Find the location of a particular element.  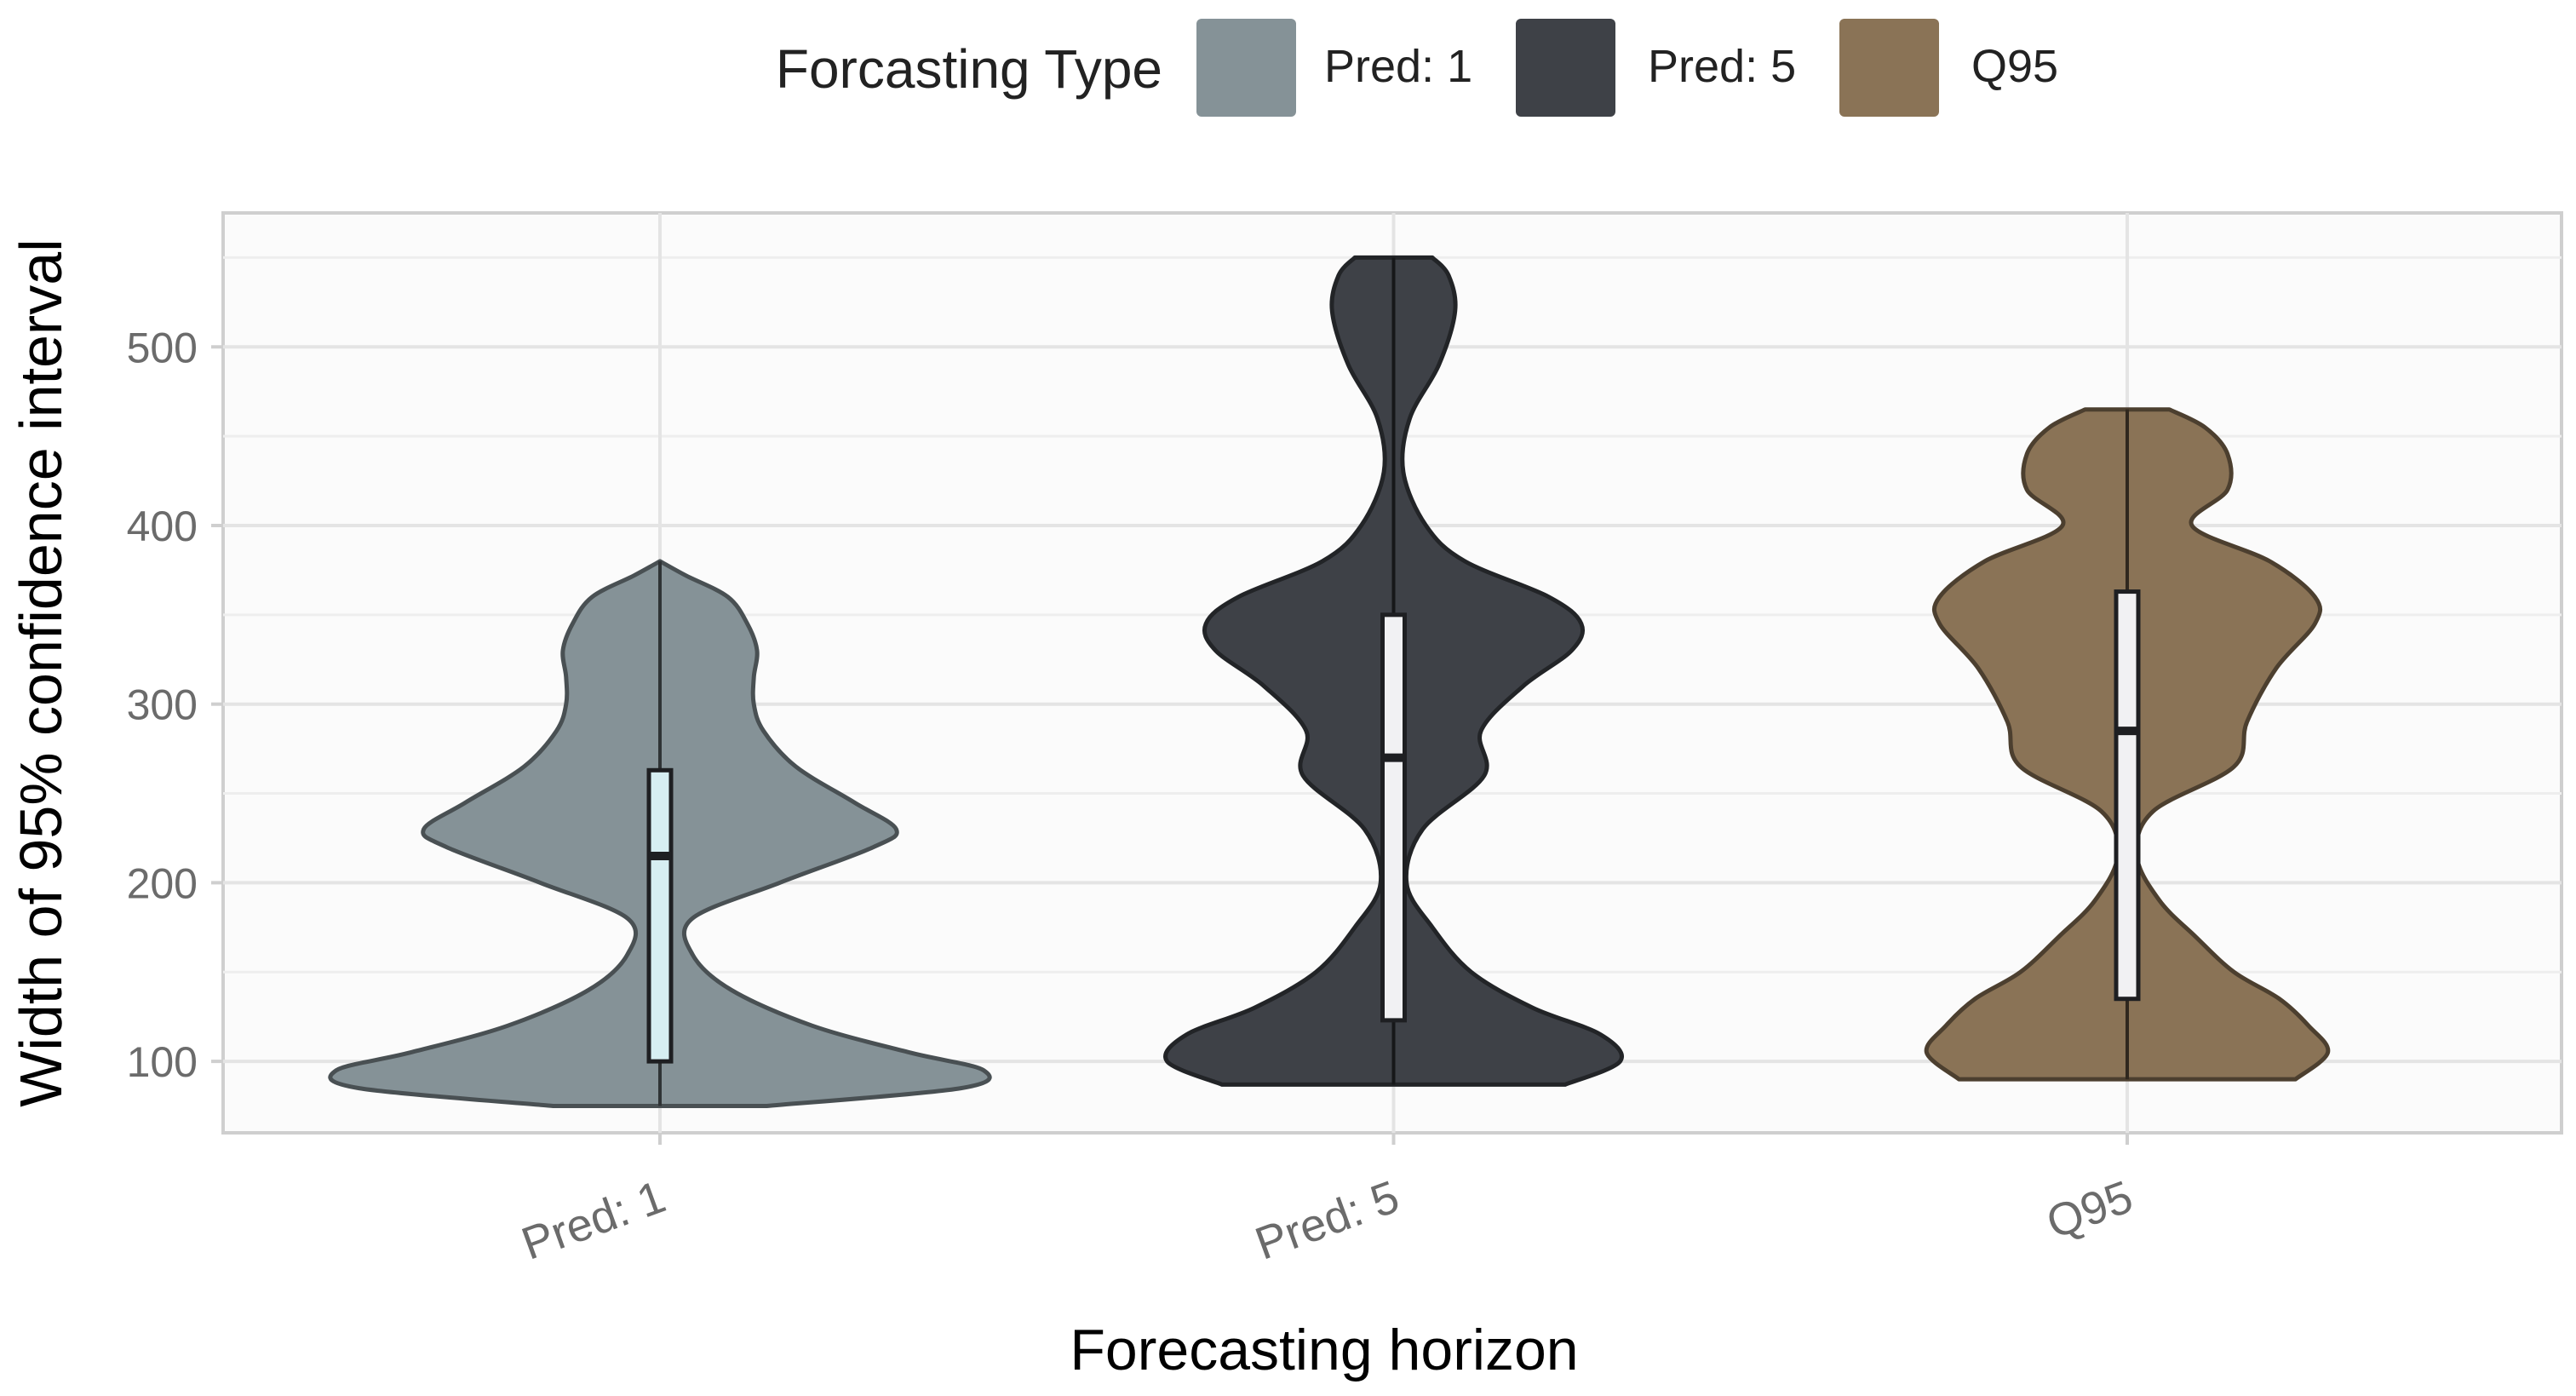

y-axis-ticks: 100 200 300 400 500 is located at coordinates (175, 705).